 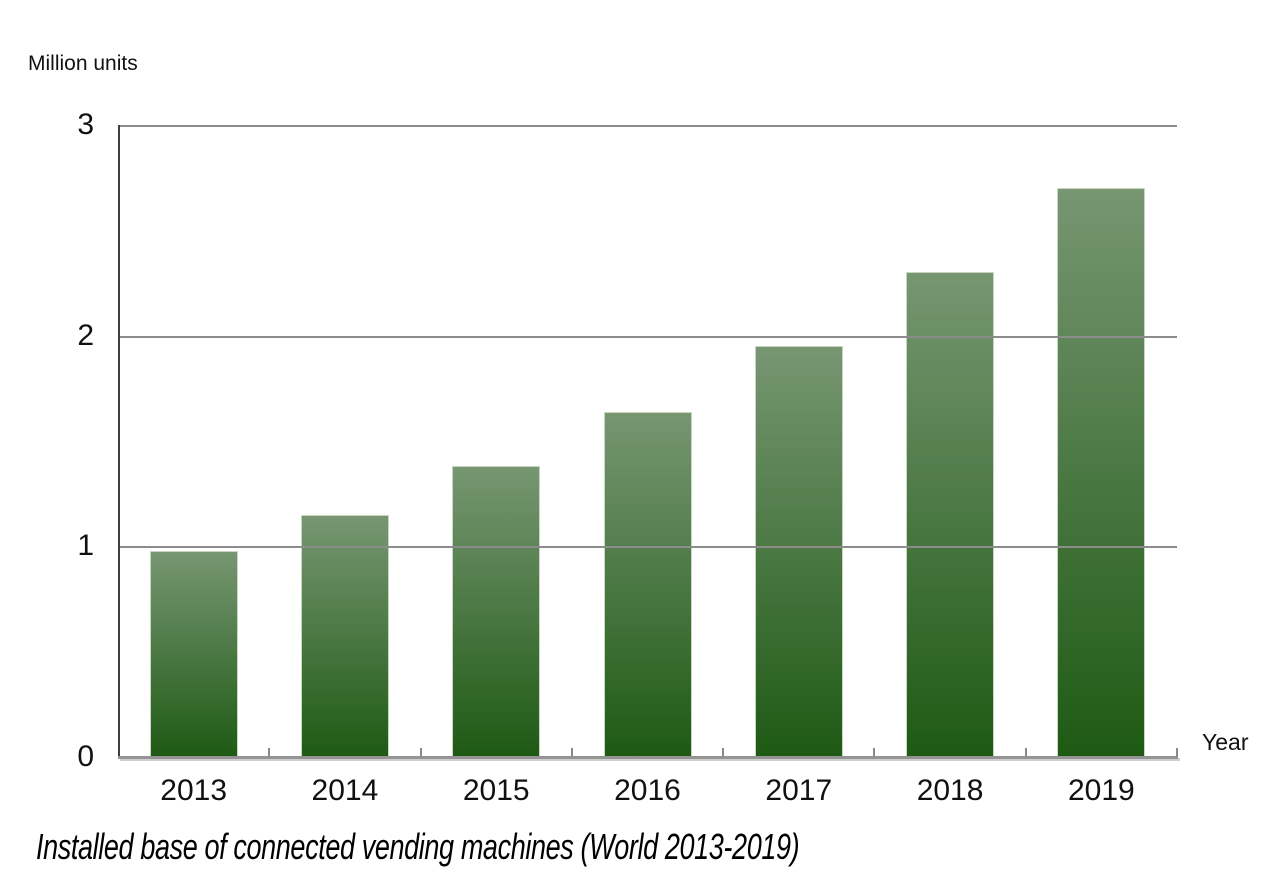 What do you see at coordinates (344, 635) in the screenshot?
I see `bar-2014` at bounding box center [344, 635].